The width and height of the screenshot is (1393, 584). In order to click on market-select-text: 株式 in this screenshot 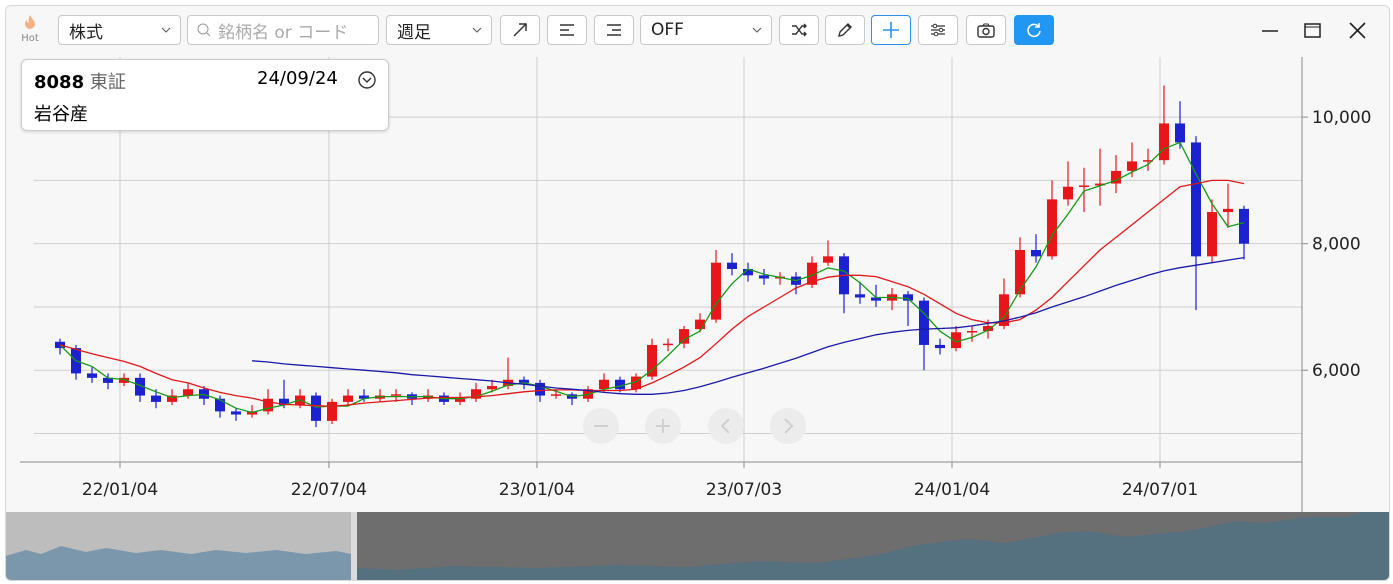, I will do `click(86, 32)`.